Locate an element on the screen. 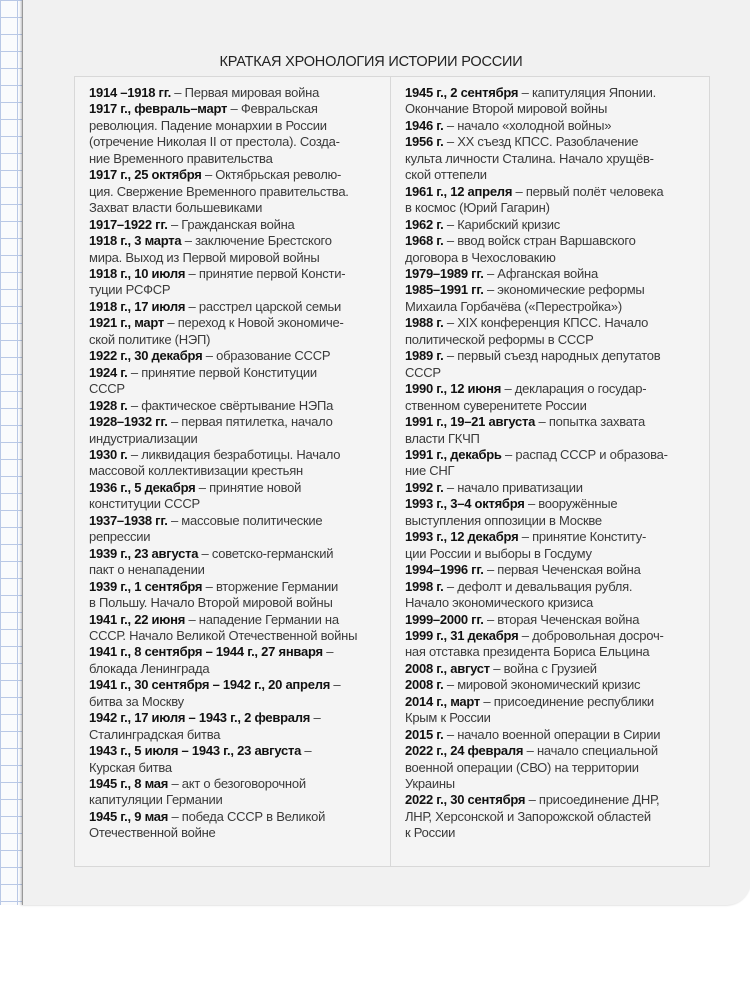  chronology-entry: 2008 г. – мировой экономический кризис is located at coordinates (555, 685).